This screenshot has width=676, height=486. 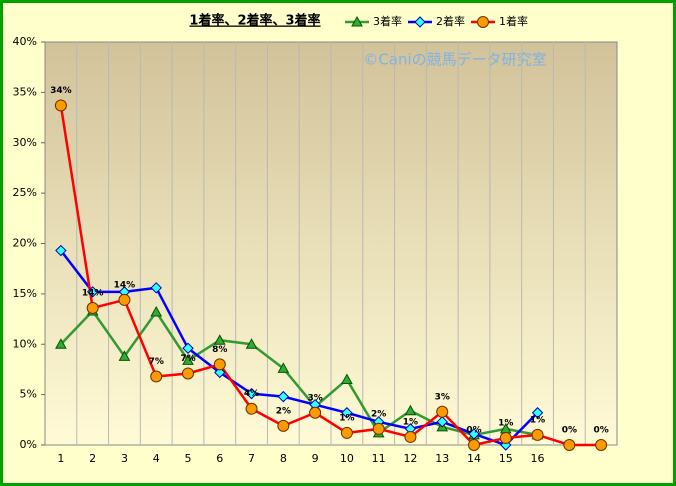 What do you see at coordinates (25, 243) in the screenshot?
I see `y-tick-label: 20%` at bounding box center [25, 243].